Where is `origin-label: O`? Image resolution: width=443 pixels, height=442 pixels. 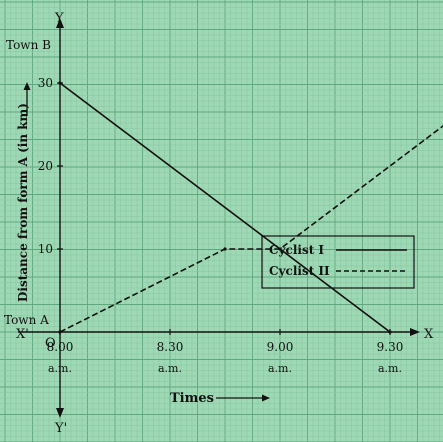
origin-label: O is located at coordinates (50, 343).